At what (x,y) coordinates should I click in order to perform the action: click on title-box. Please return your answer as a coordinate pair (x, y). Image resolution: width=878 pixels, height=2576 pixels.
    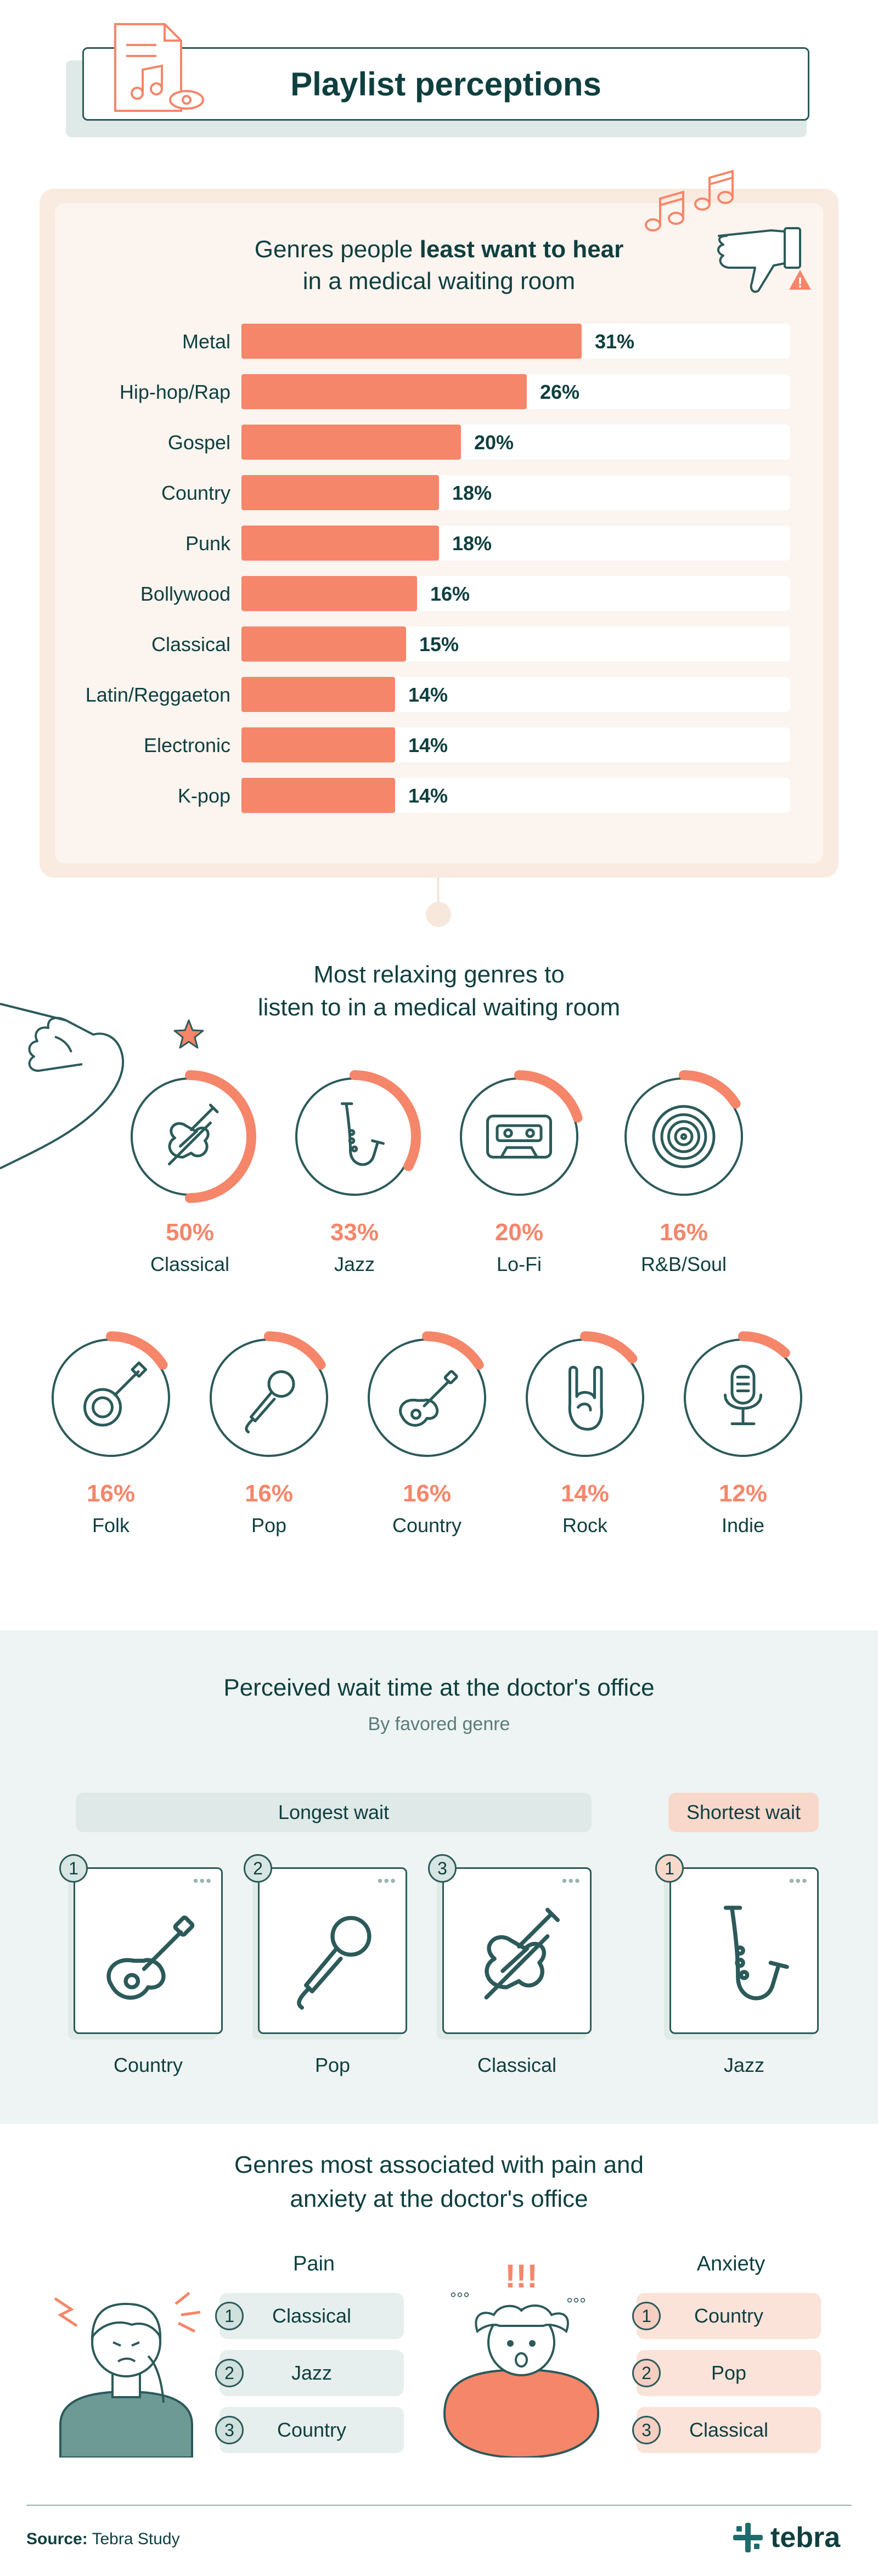
    Looking at the image, I should click on (445, 84).